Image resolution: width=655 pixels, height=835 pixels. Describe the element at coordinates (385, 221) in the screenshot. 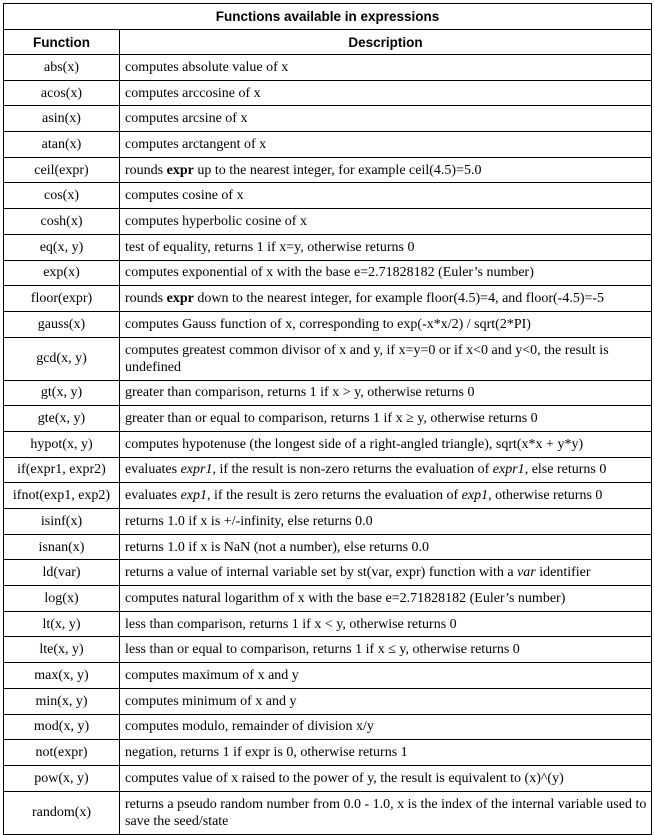

I see `description-cell: computes hyperbolic cosine of x` at that location.